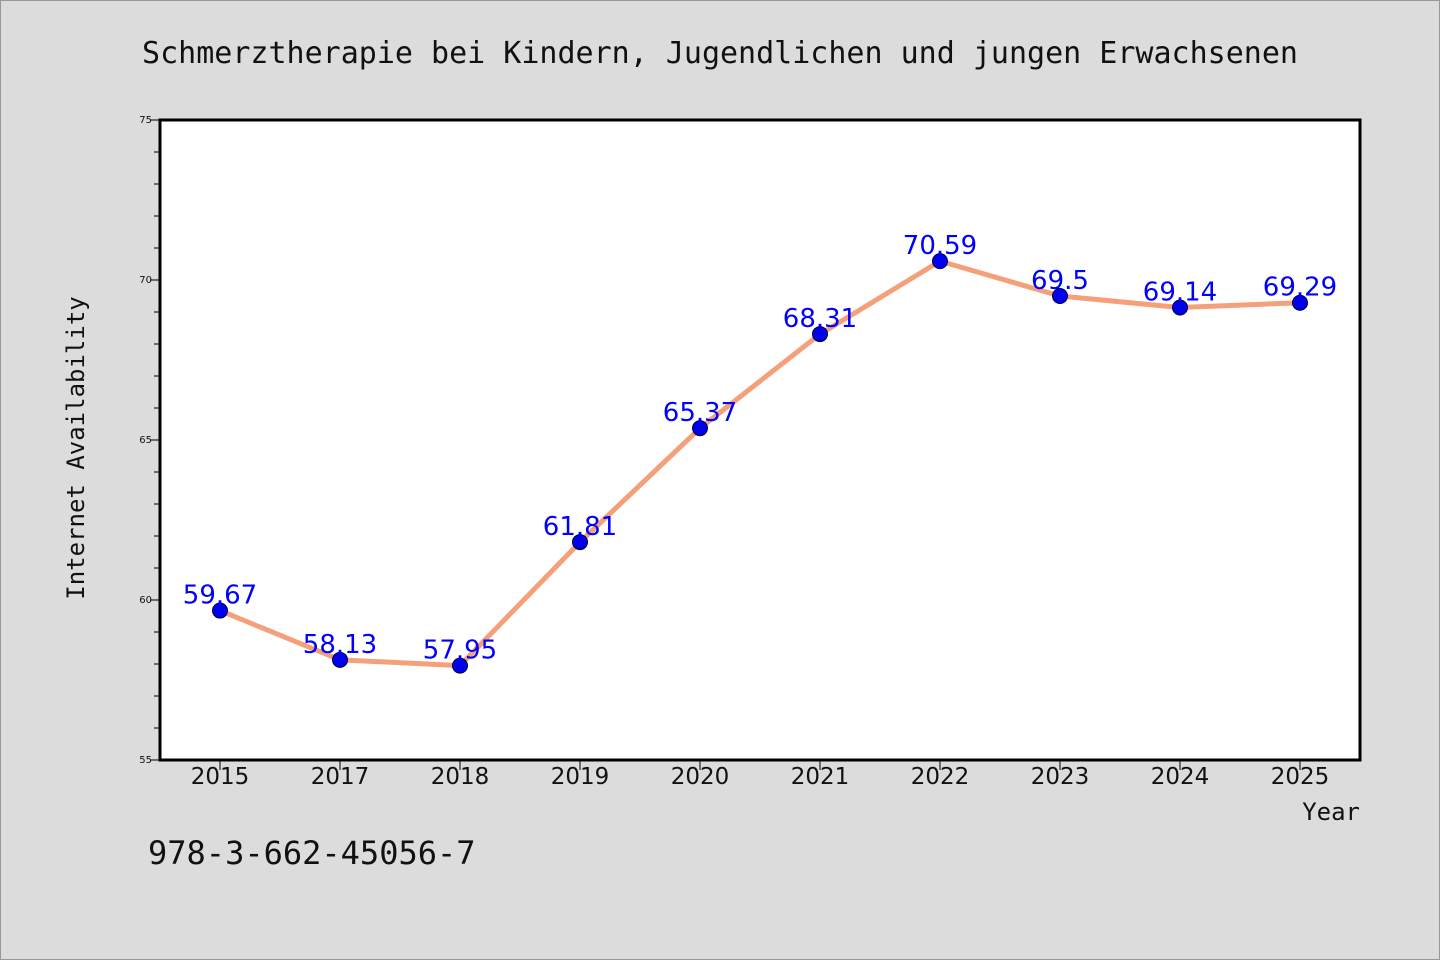  I want to click on x-tick-label: 2022, so click(940, 777).